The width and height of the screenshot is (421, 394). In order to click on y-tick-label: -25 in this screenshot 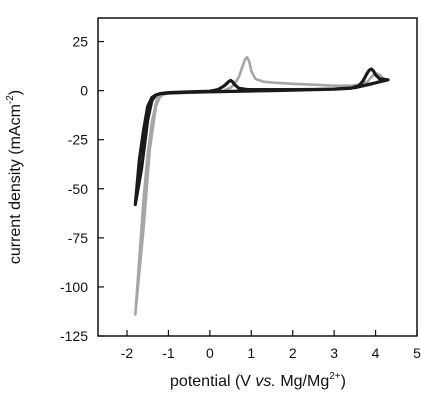, I will do `click(78, 140)`.